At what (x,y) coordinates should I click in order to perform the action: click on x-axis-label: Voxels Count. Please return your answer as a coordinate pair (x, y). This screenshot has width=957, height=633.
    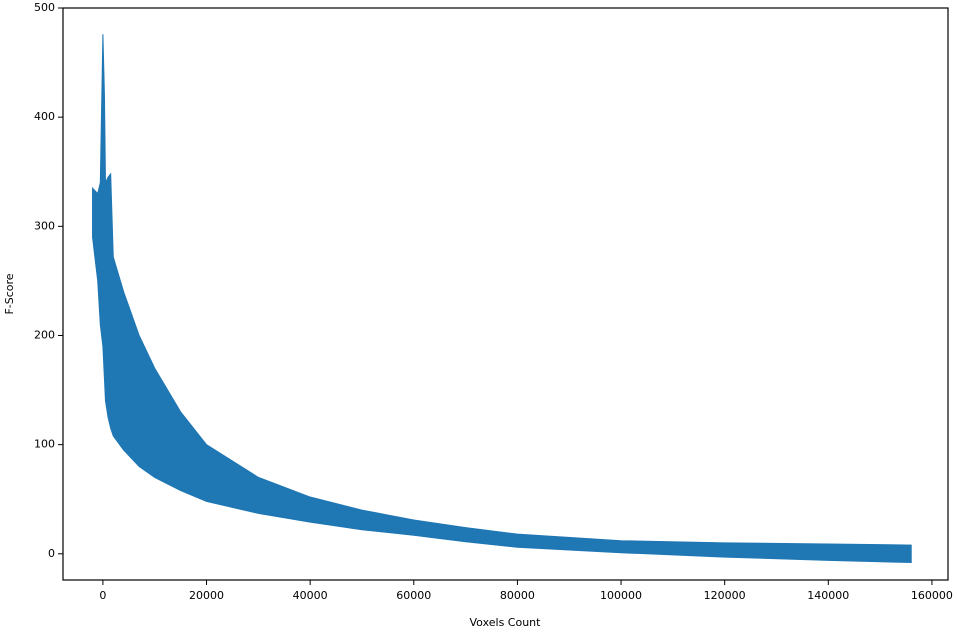
    Looking at the image, I should click on (506, 622).